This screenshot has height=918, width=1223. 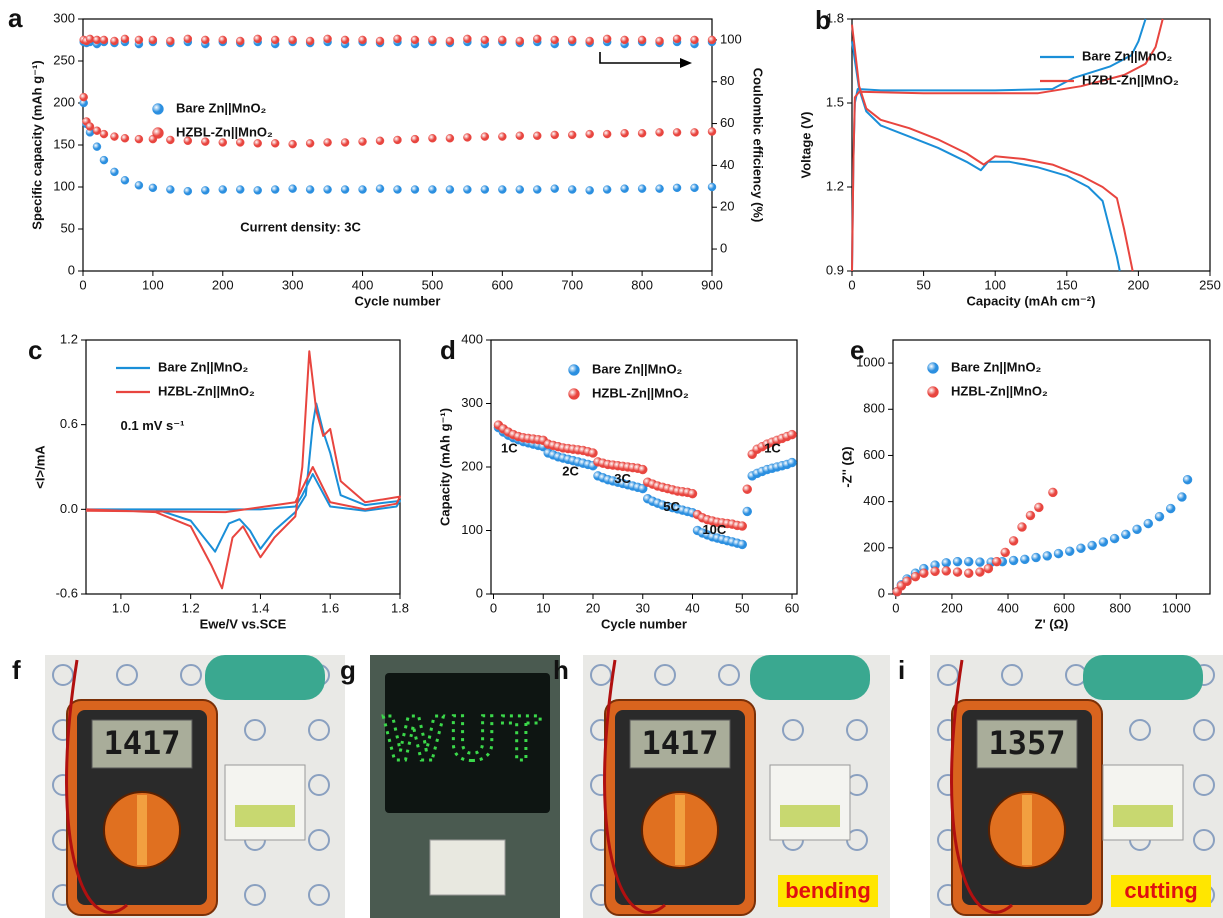 I want to click on x-tick-label: 60, so click(x=792, y=607).